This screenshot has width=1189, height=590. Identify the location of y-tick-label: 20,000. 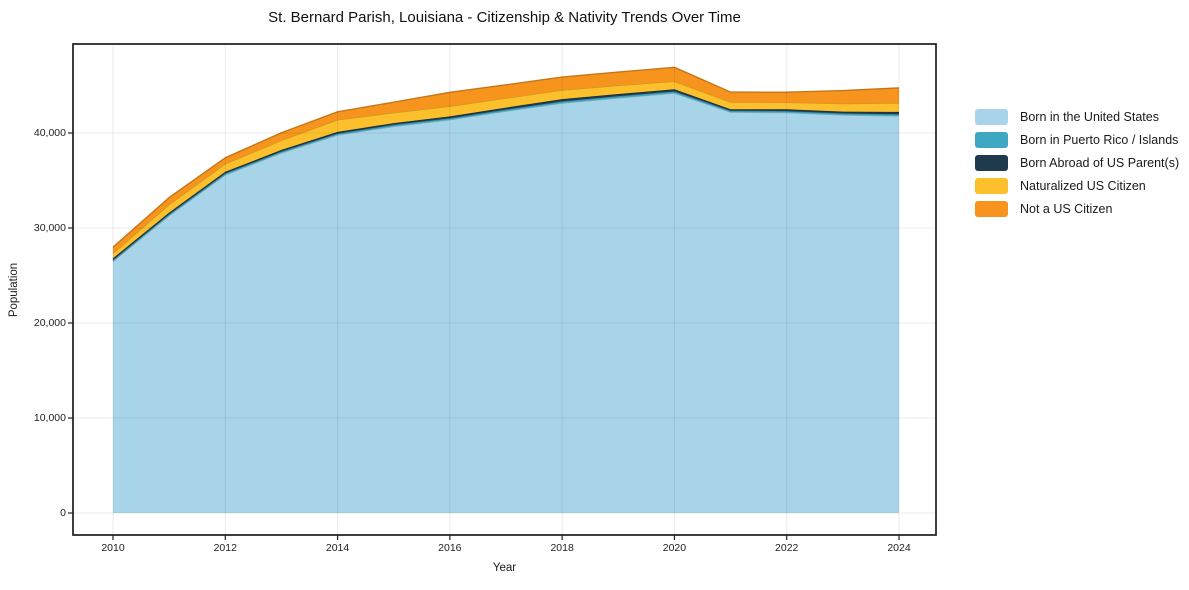
(49, 322).